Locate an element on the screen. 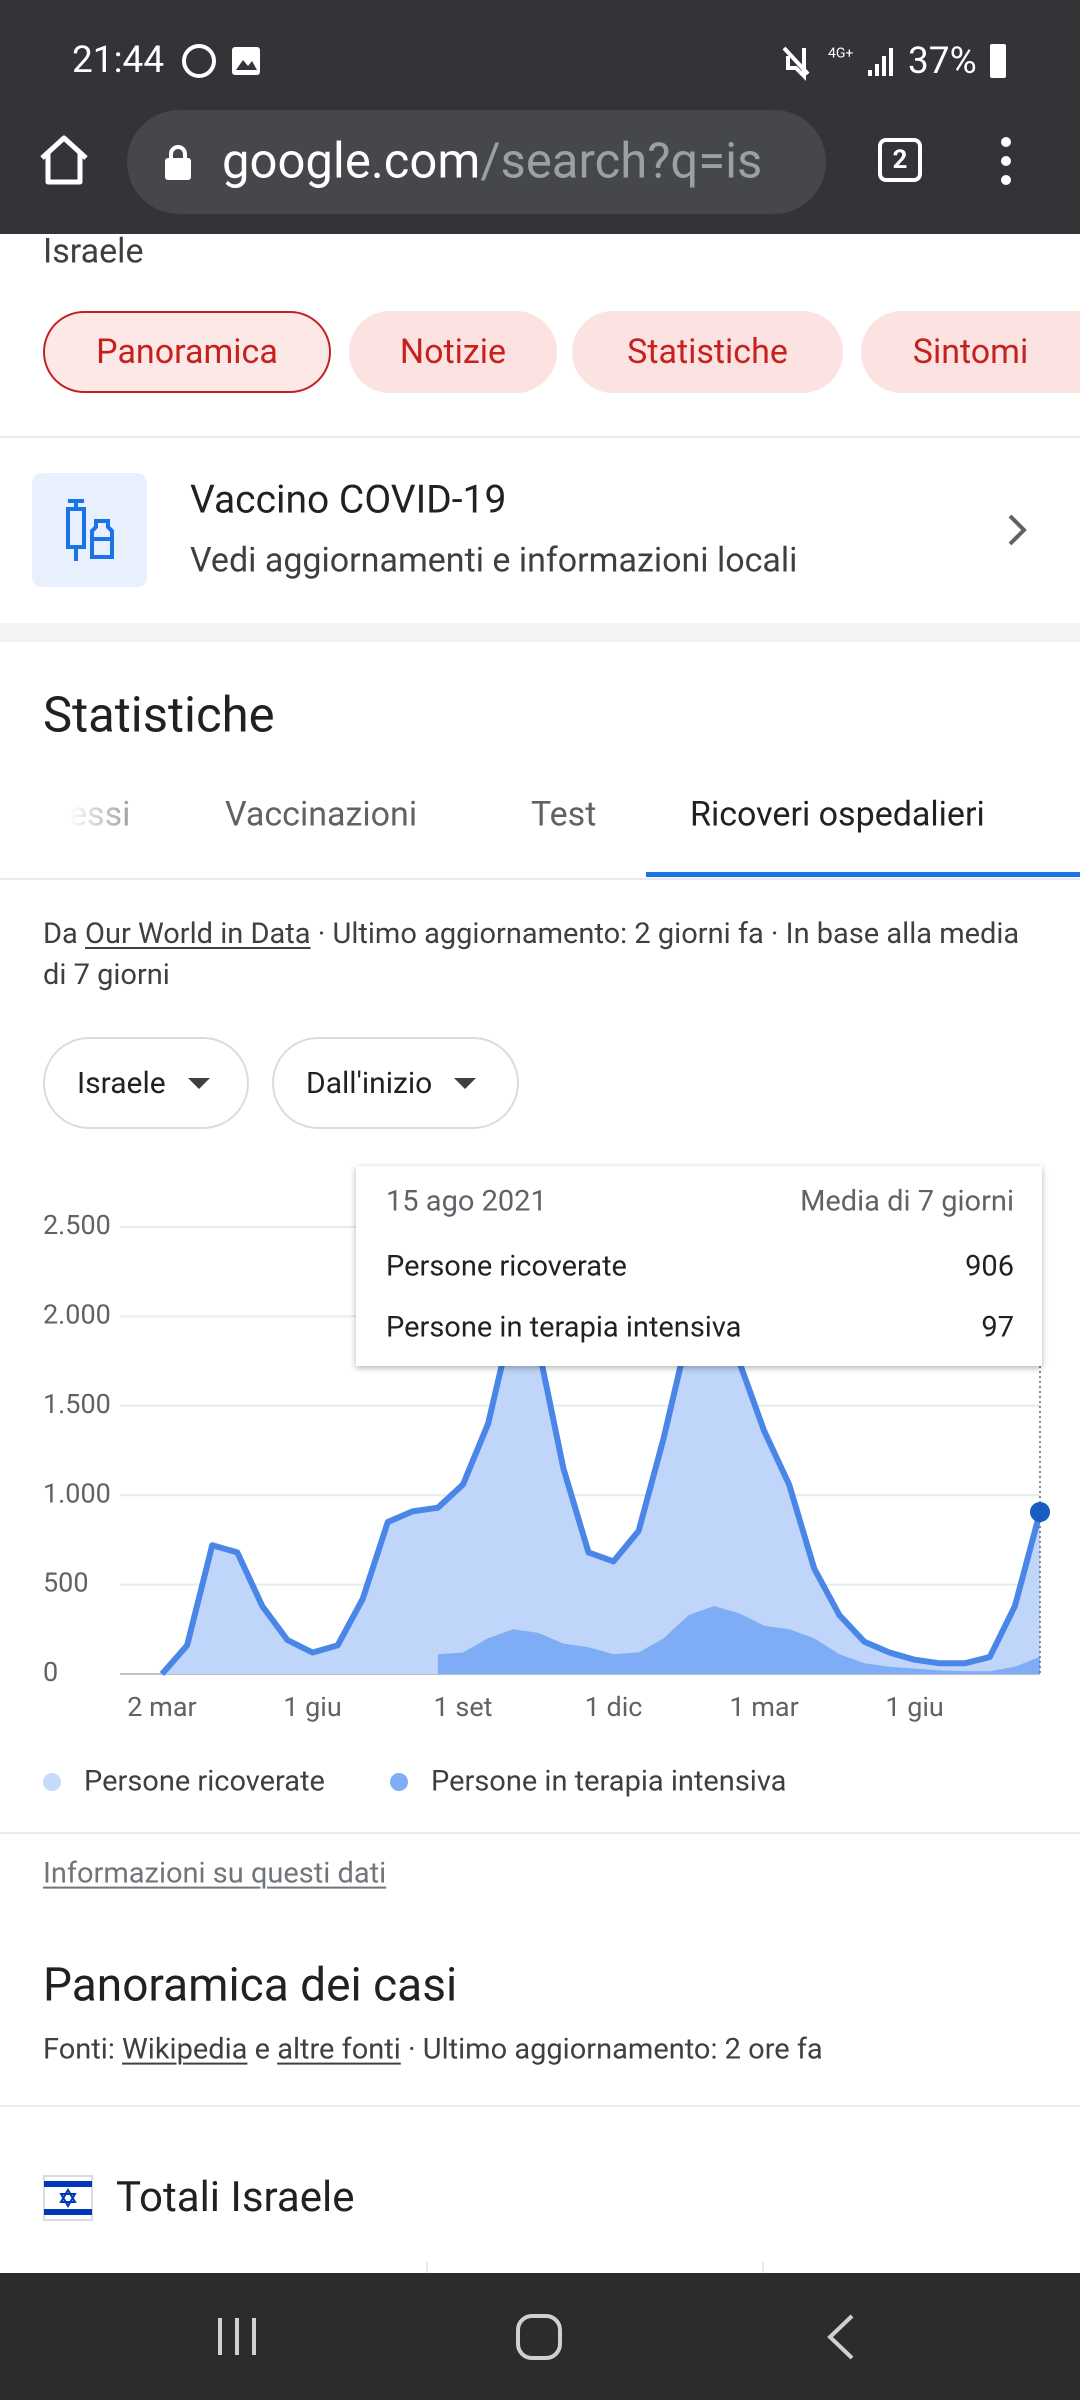 This screenshot has width=1080, height=2404. sources-link: altre fonti is located at coordinates (339, 2049).